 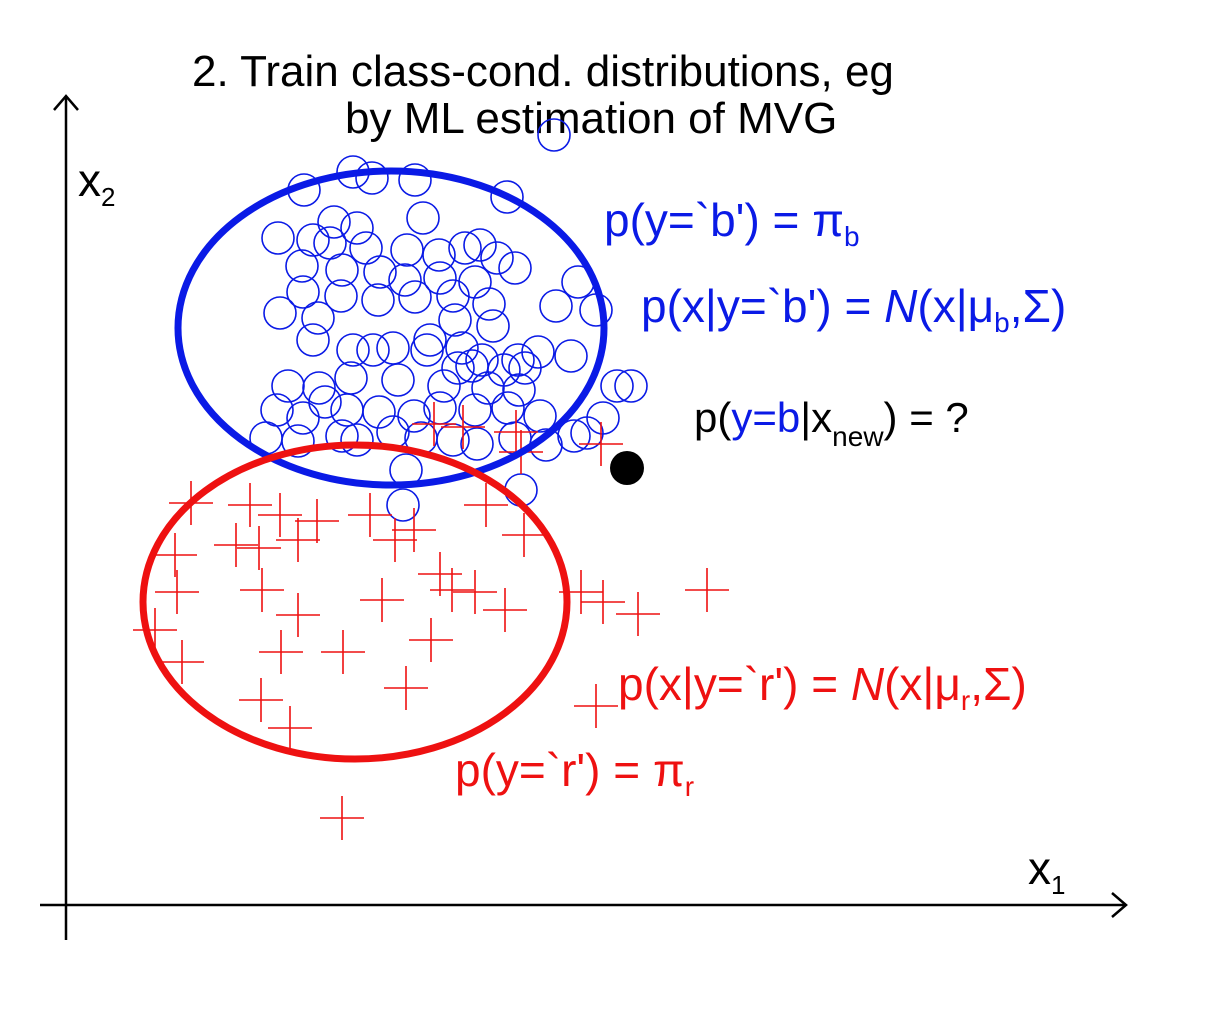 I want to click on title-line-2: by ML estimation of MVG, so click(x=591, y=118).